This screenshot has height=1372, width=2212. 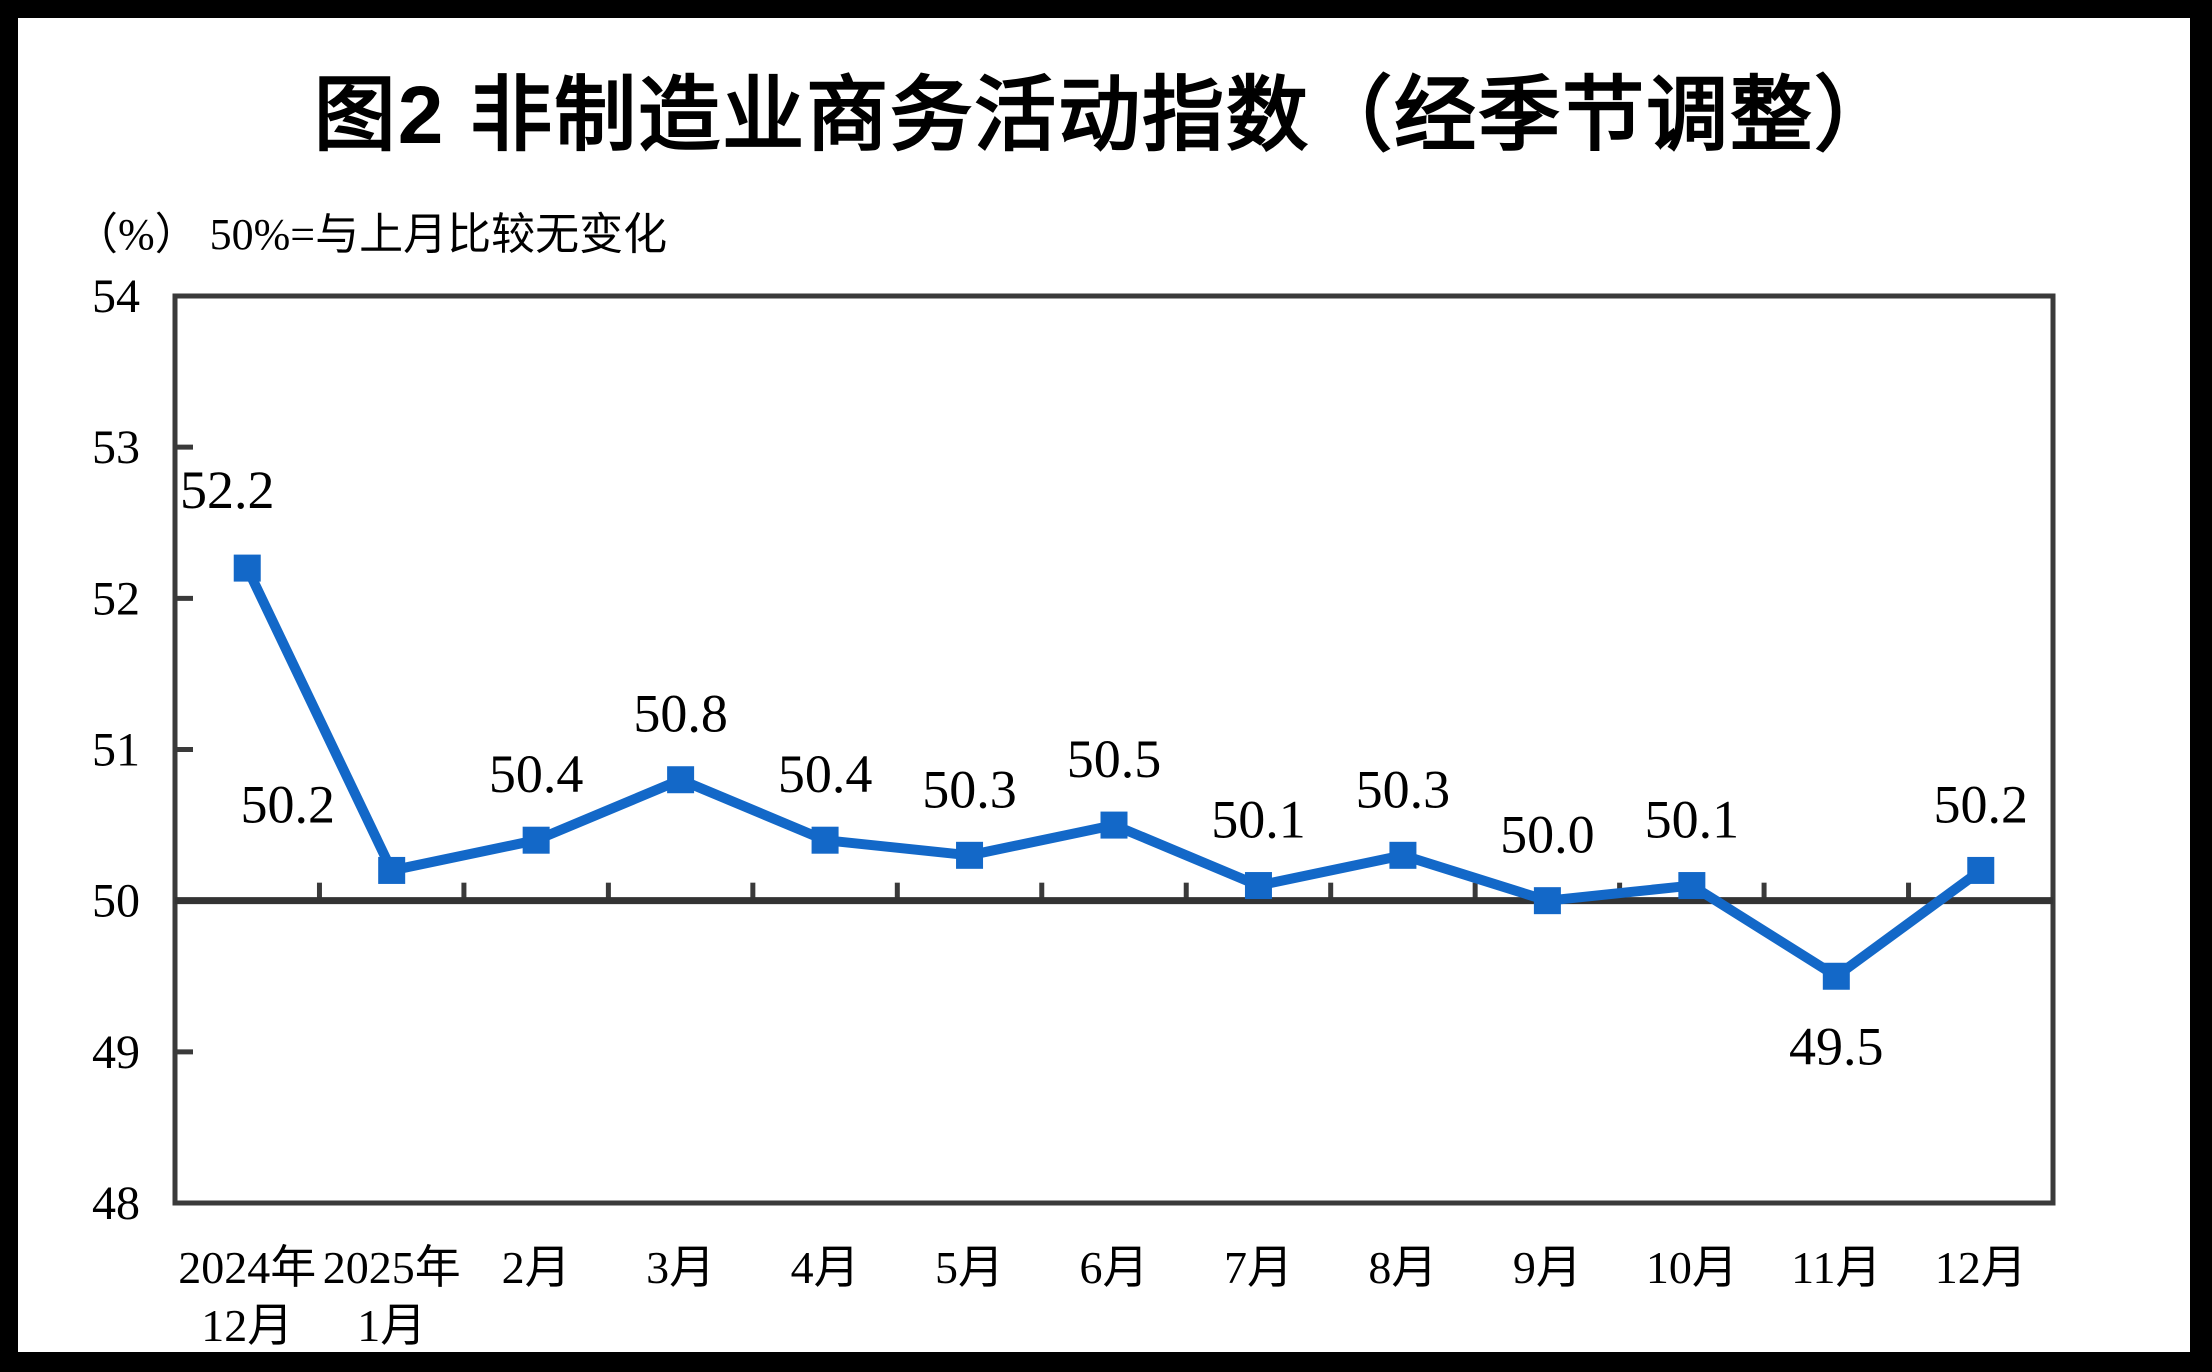 I want to click on y-axis-label: 48, so click(x=116, y=1203).